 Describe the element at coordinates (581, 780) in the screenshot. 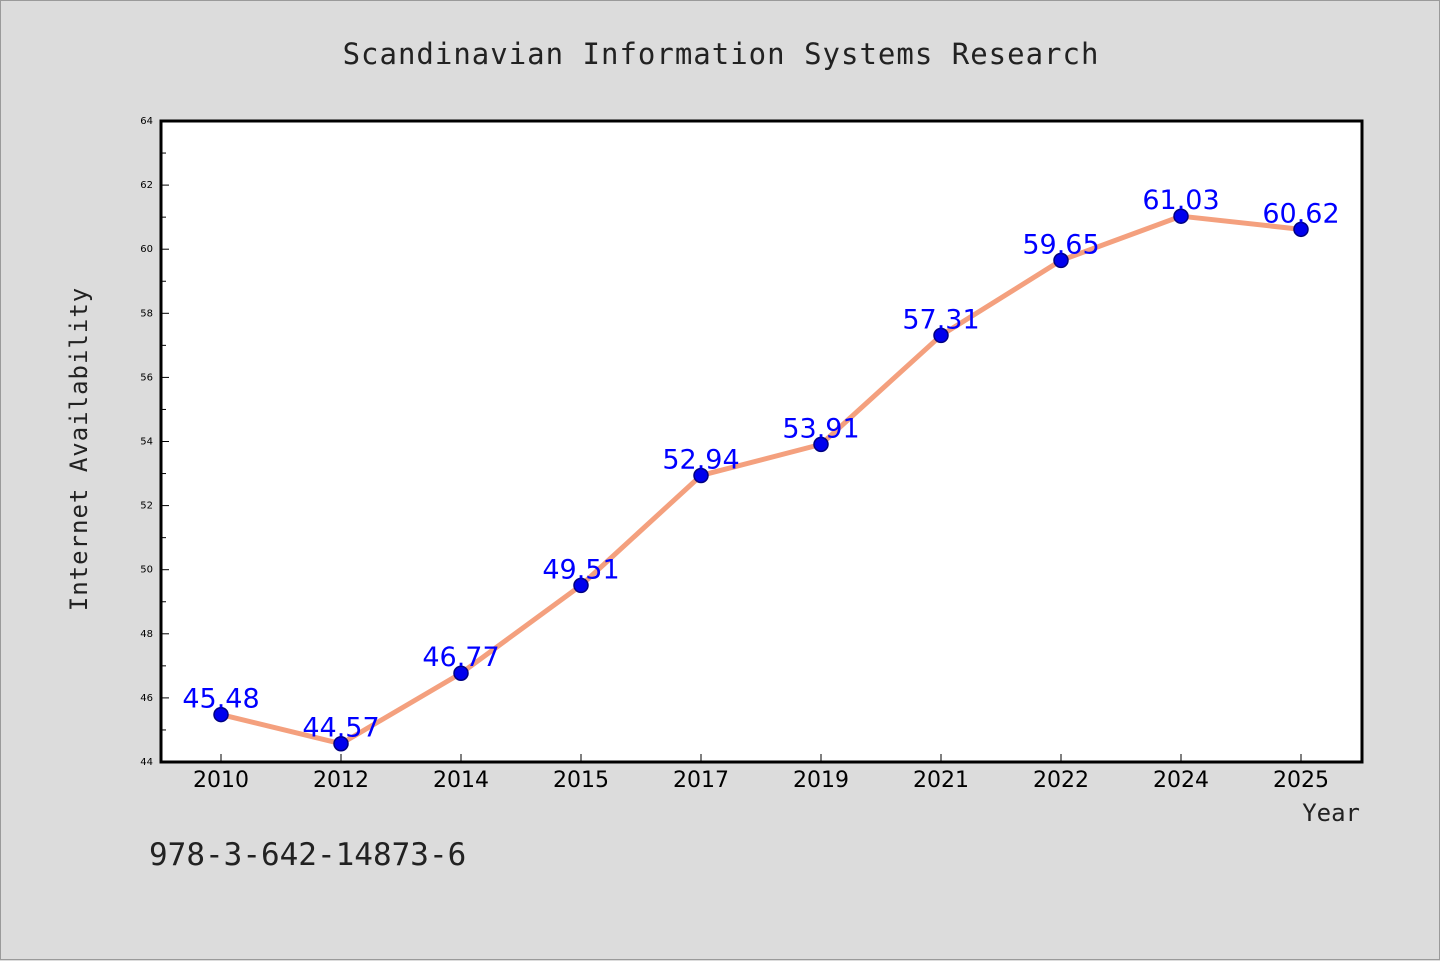

I see `x-tick-label: 2015` at that location.